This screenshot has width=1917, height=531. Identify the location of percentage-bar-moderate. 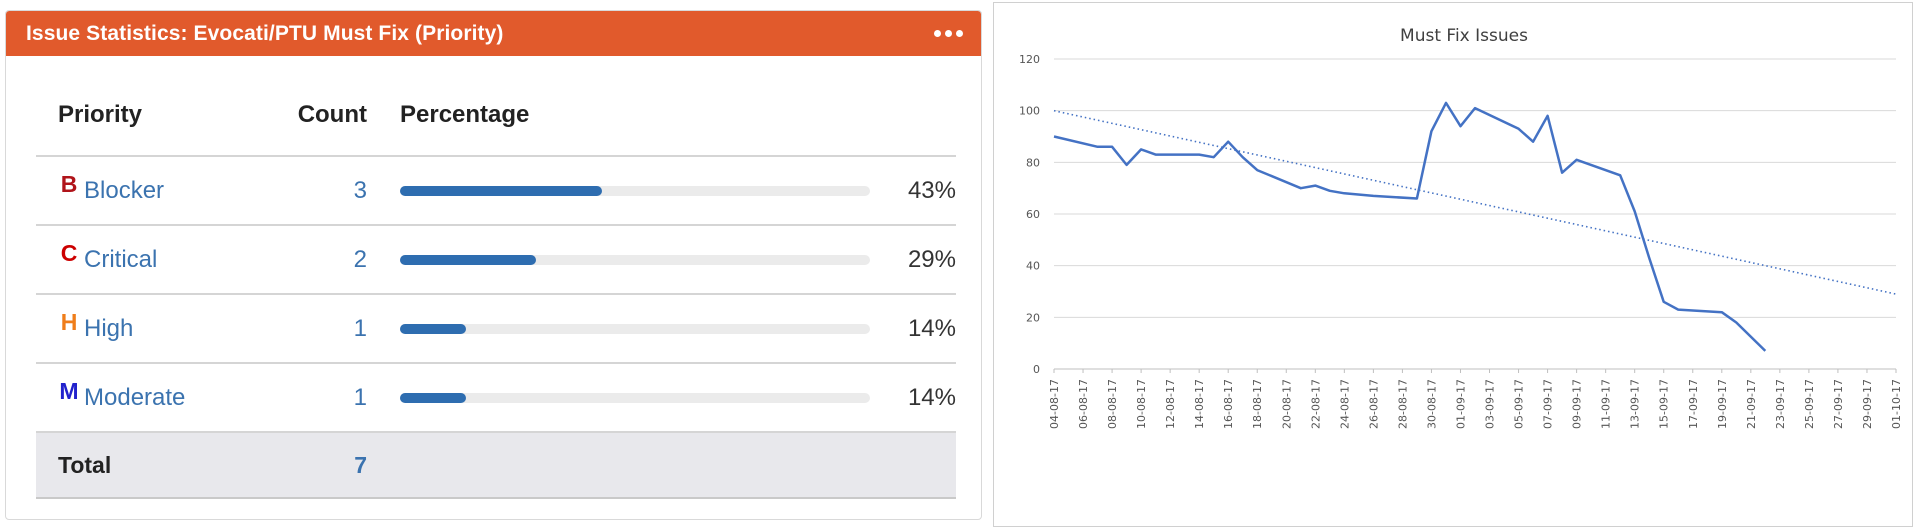
(433, 397).